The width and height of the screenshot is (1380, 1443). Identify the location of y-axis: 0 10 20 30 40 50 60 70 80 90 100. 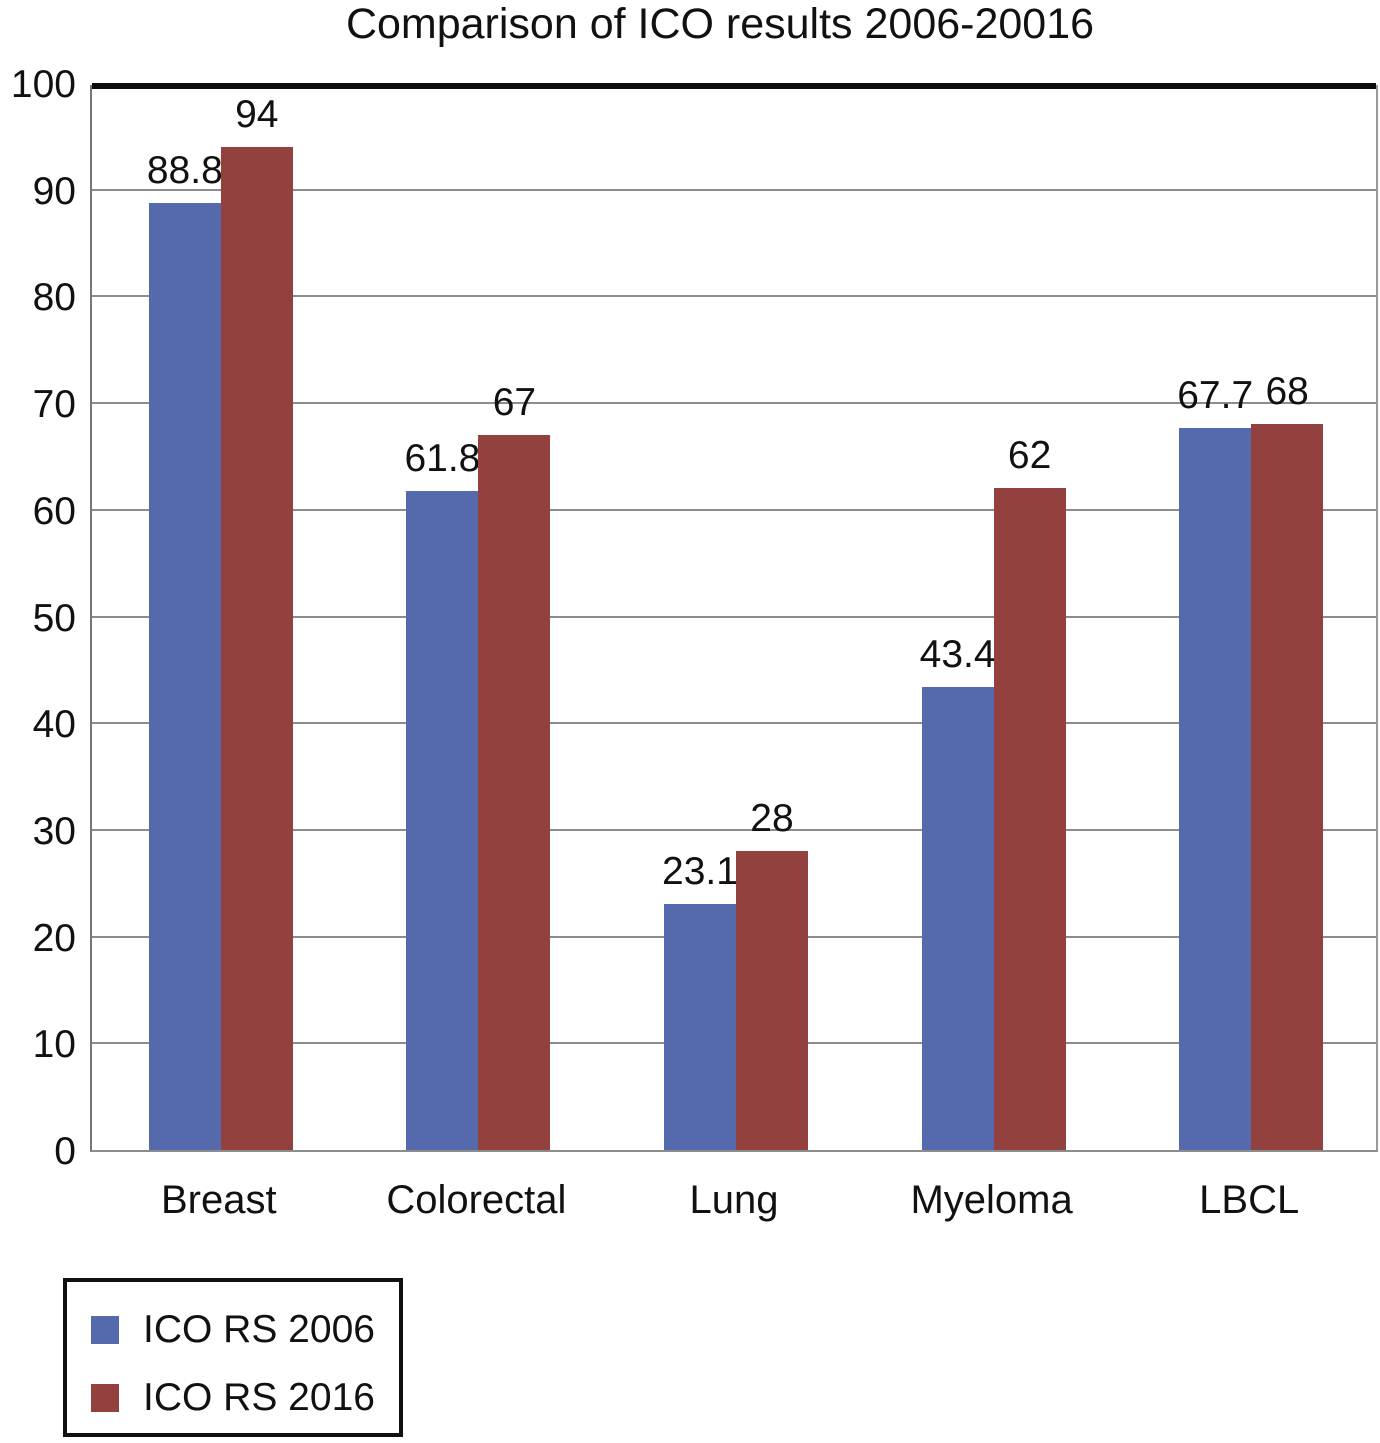
(38, 618).